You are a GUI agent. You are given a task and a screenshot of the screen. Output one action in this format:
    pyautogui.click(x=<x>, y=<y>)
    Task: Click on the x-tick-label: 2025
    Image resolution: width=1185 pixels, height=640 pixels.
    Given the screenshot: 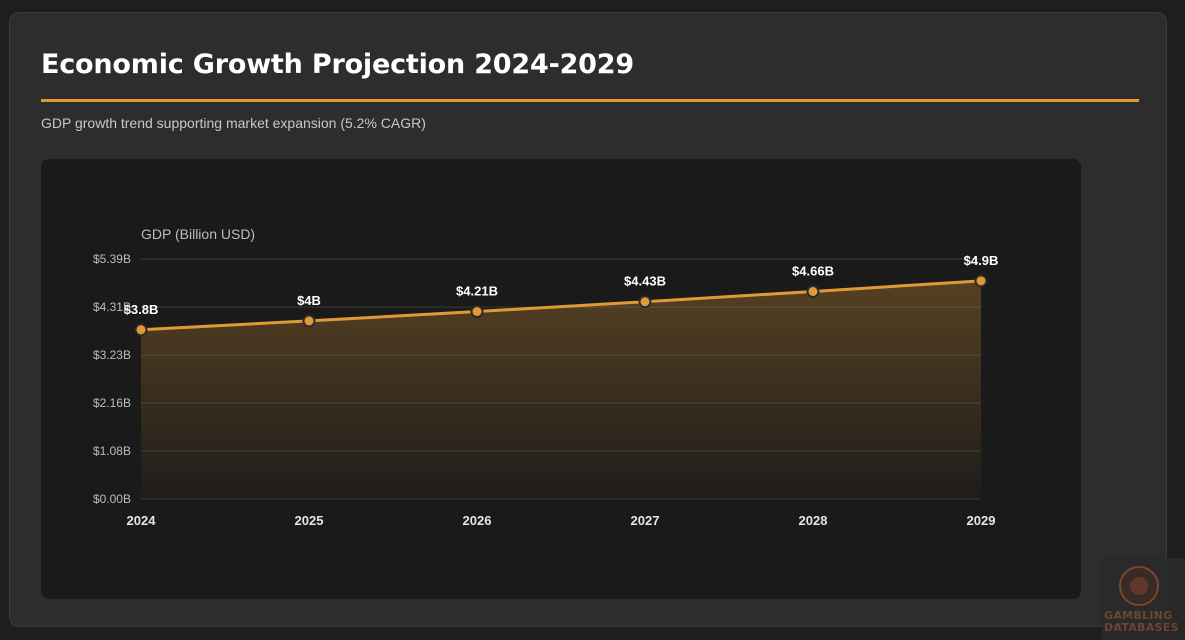 What is the action you would take?
    pyautogui.click(x=309, y=520)
    